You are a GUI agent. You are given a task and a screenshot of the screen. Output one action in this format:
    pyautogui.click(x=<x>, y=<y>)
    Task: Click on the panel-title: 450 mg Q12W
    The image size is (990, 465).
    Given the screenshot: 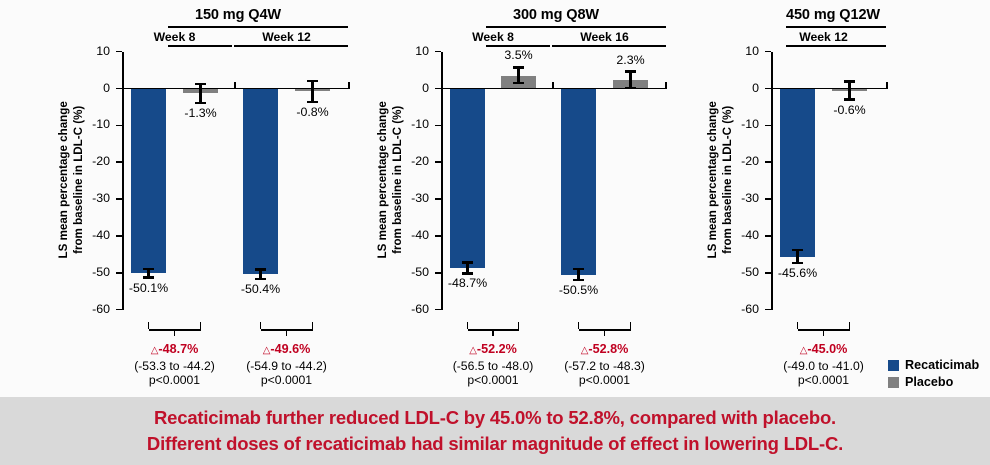 What is the action you would take?
    pyautogui.click(x=833, y=15)
    